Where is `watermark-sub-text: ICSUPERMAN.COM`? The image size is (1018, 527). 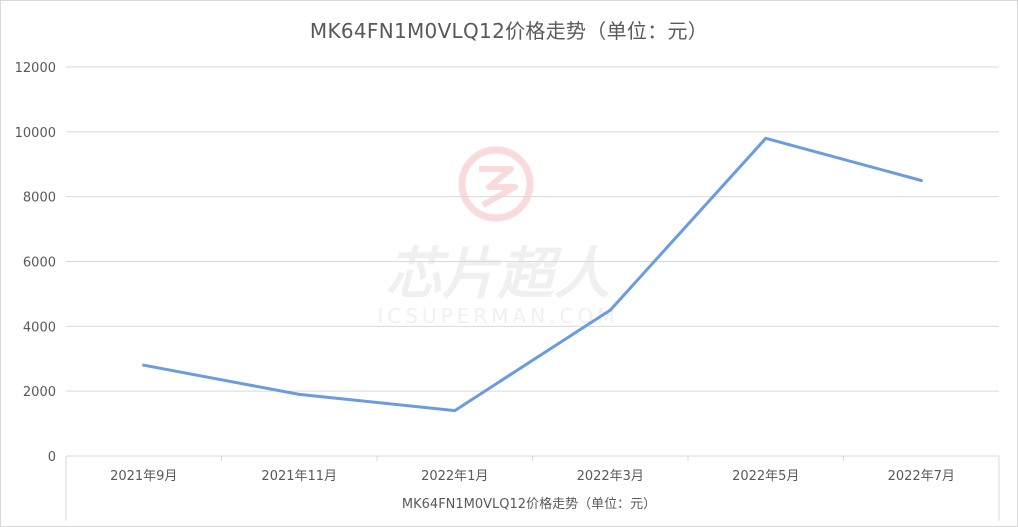 watermark-sub-text: ICSUPERMAN.COM is located at coordinates (497, 316).